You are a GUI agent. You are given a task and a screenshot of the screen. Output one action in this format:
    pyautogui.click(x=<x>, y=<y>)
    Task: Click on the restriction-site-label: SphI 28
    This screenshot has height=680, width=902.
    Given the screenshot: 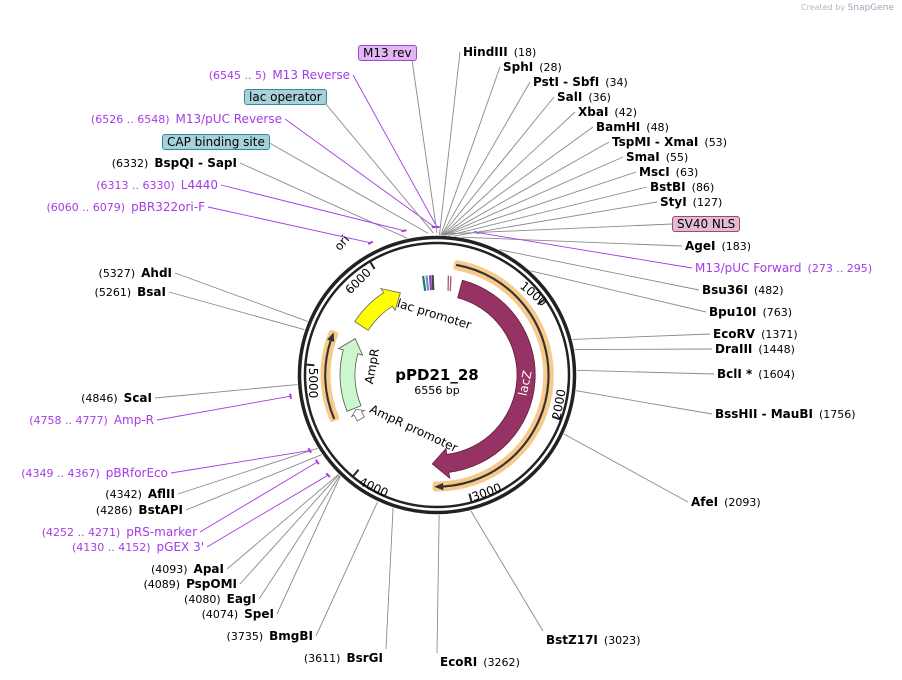 What is the action you would take?
    pyautogui.click(x=535, y=67)
    